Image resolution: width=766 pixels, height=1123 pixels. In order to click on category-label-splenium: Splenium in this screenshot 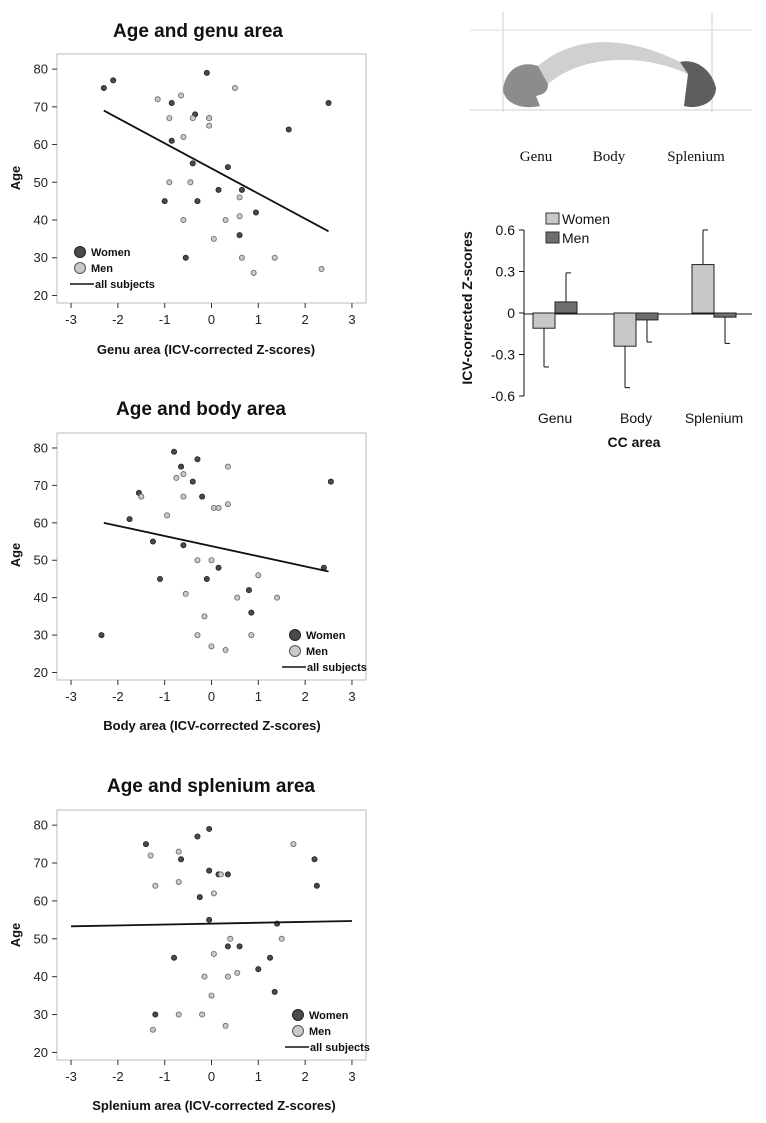, I will do `click(714, 418)`.